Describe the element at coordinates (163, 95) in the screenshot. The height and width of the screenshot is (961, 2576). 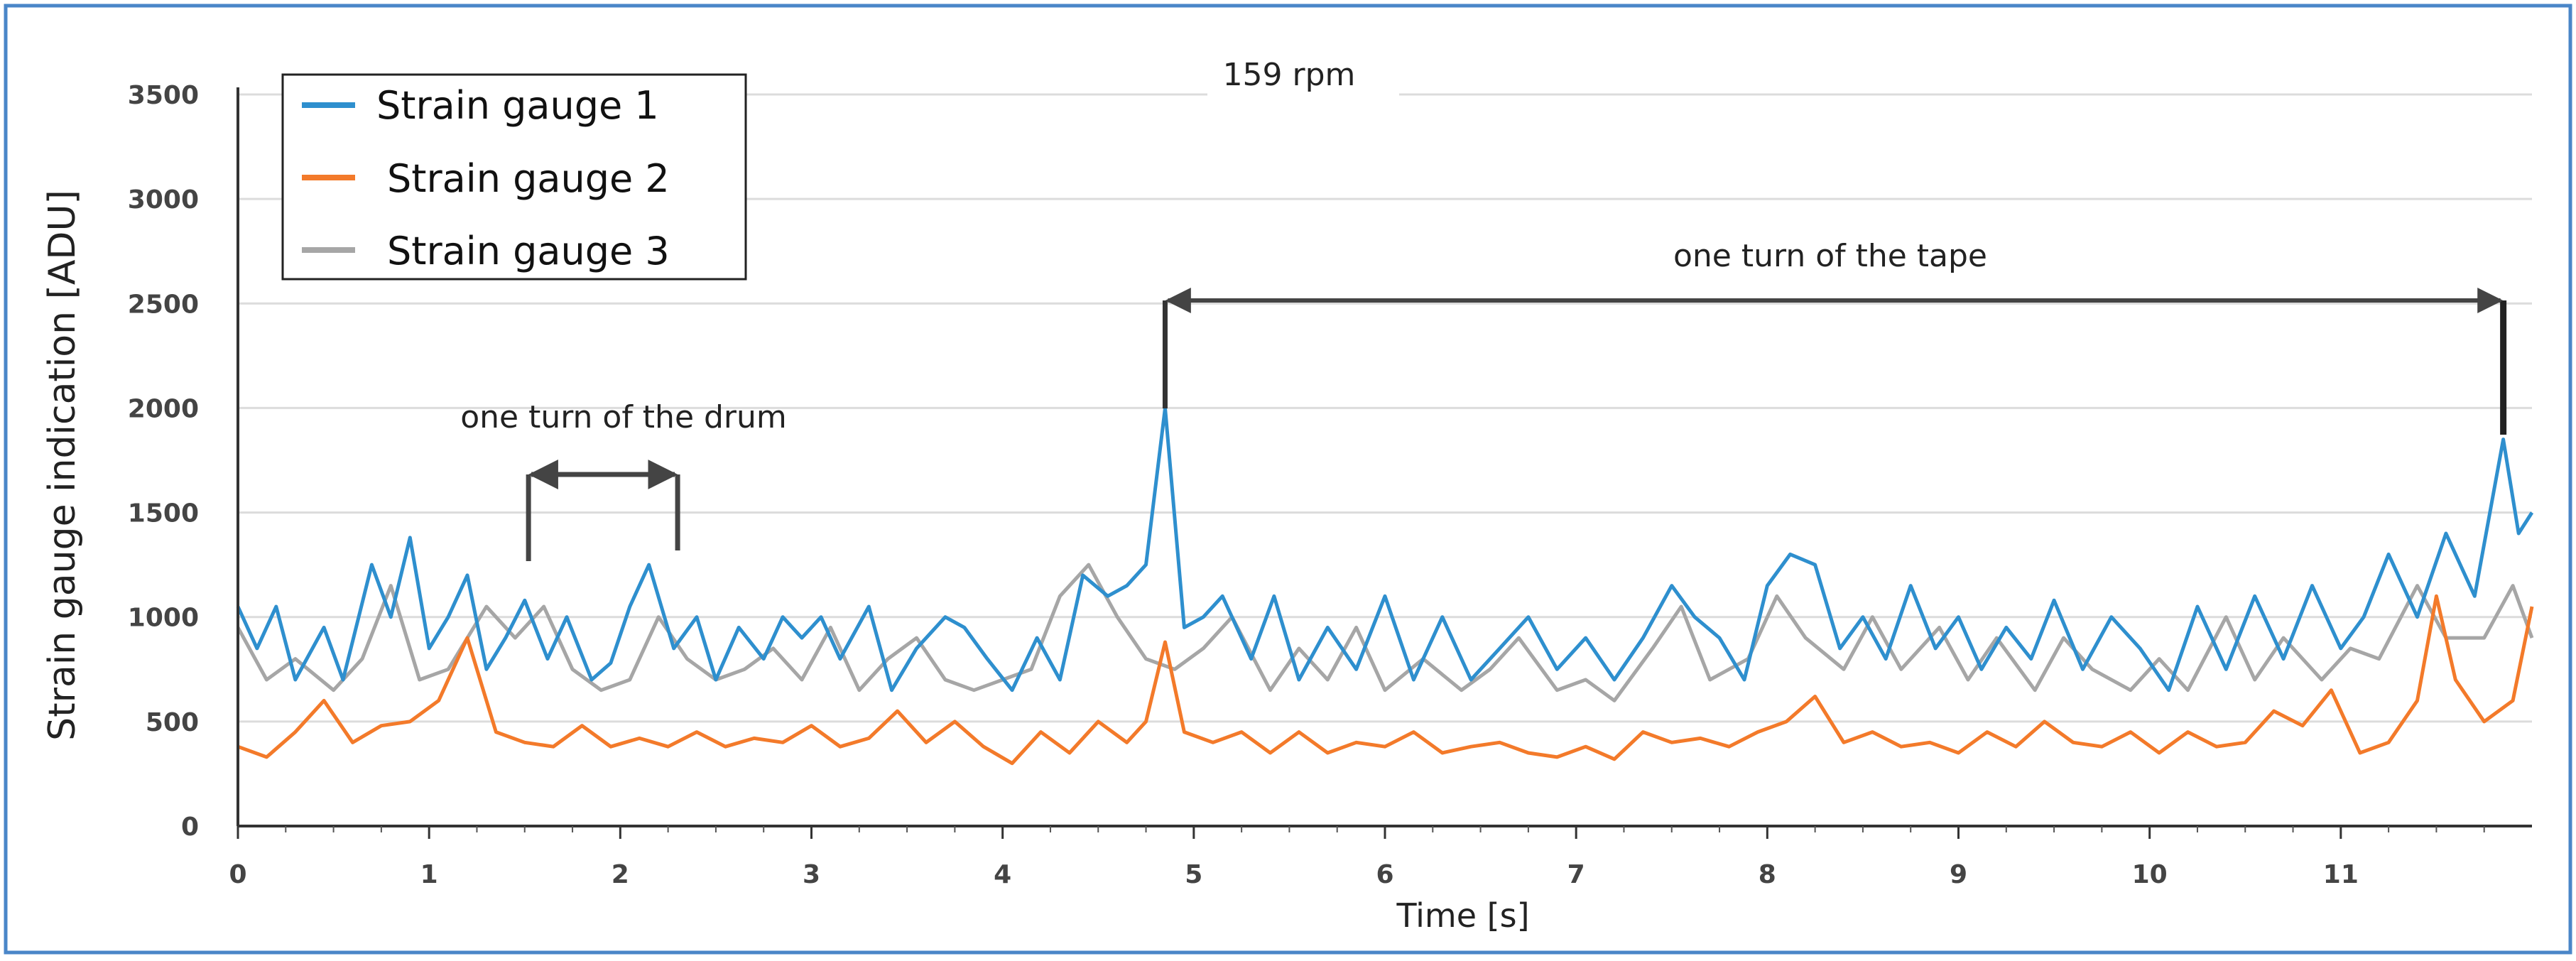
I see `y-tick-label-3500: 3500` at that location.